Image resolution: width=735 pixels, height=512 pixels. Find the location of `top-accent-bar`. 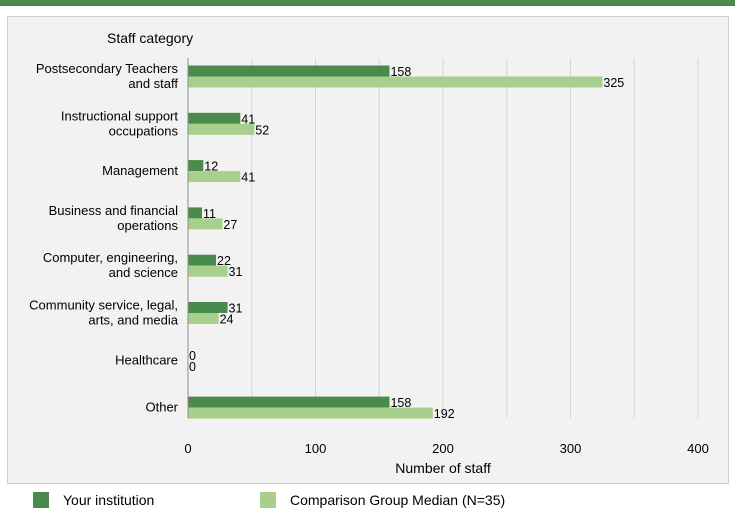

top-accent-bar is located at coordinates (367, 3).